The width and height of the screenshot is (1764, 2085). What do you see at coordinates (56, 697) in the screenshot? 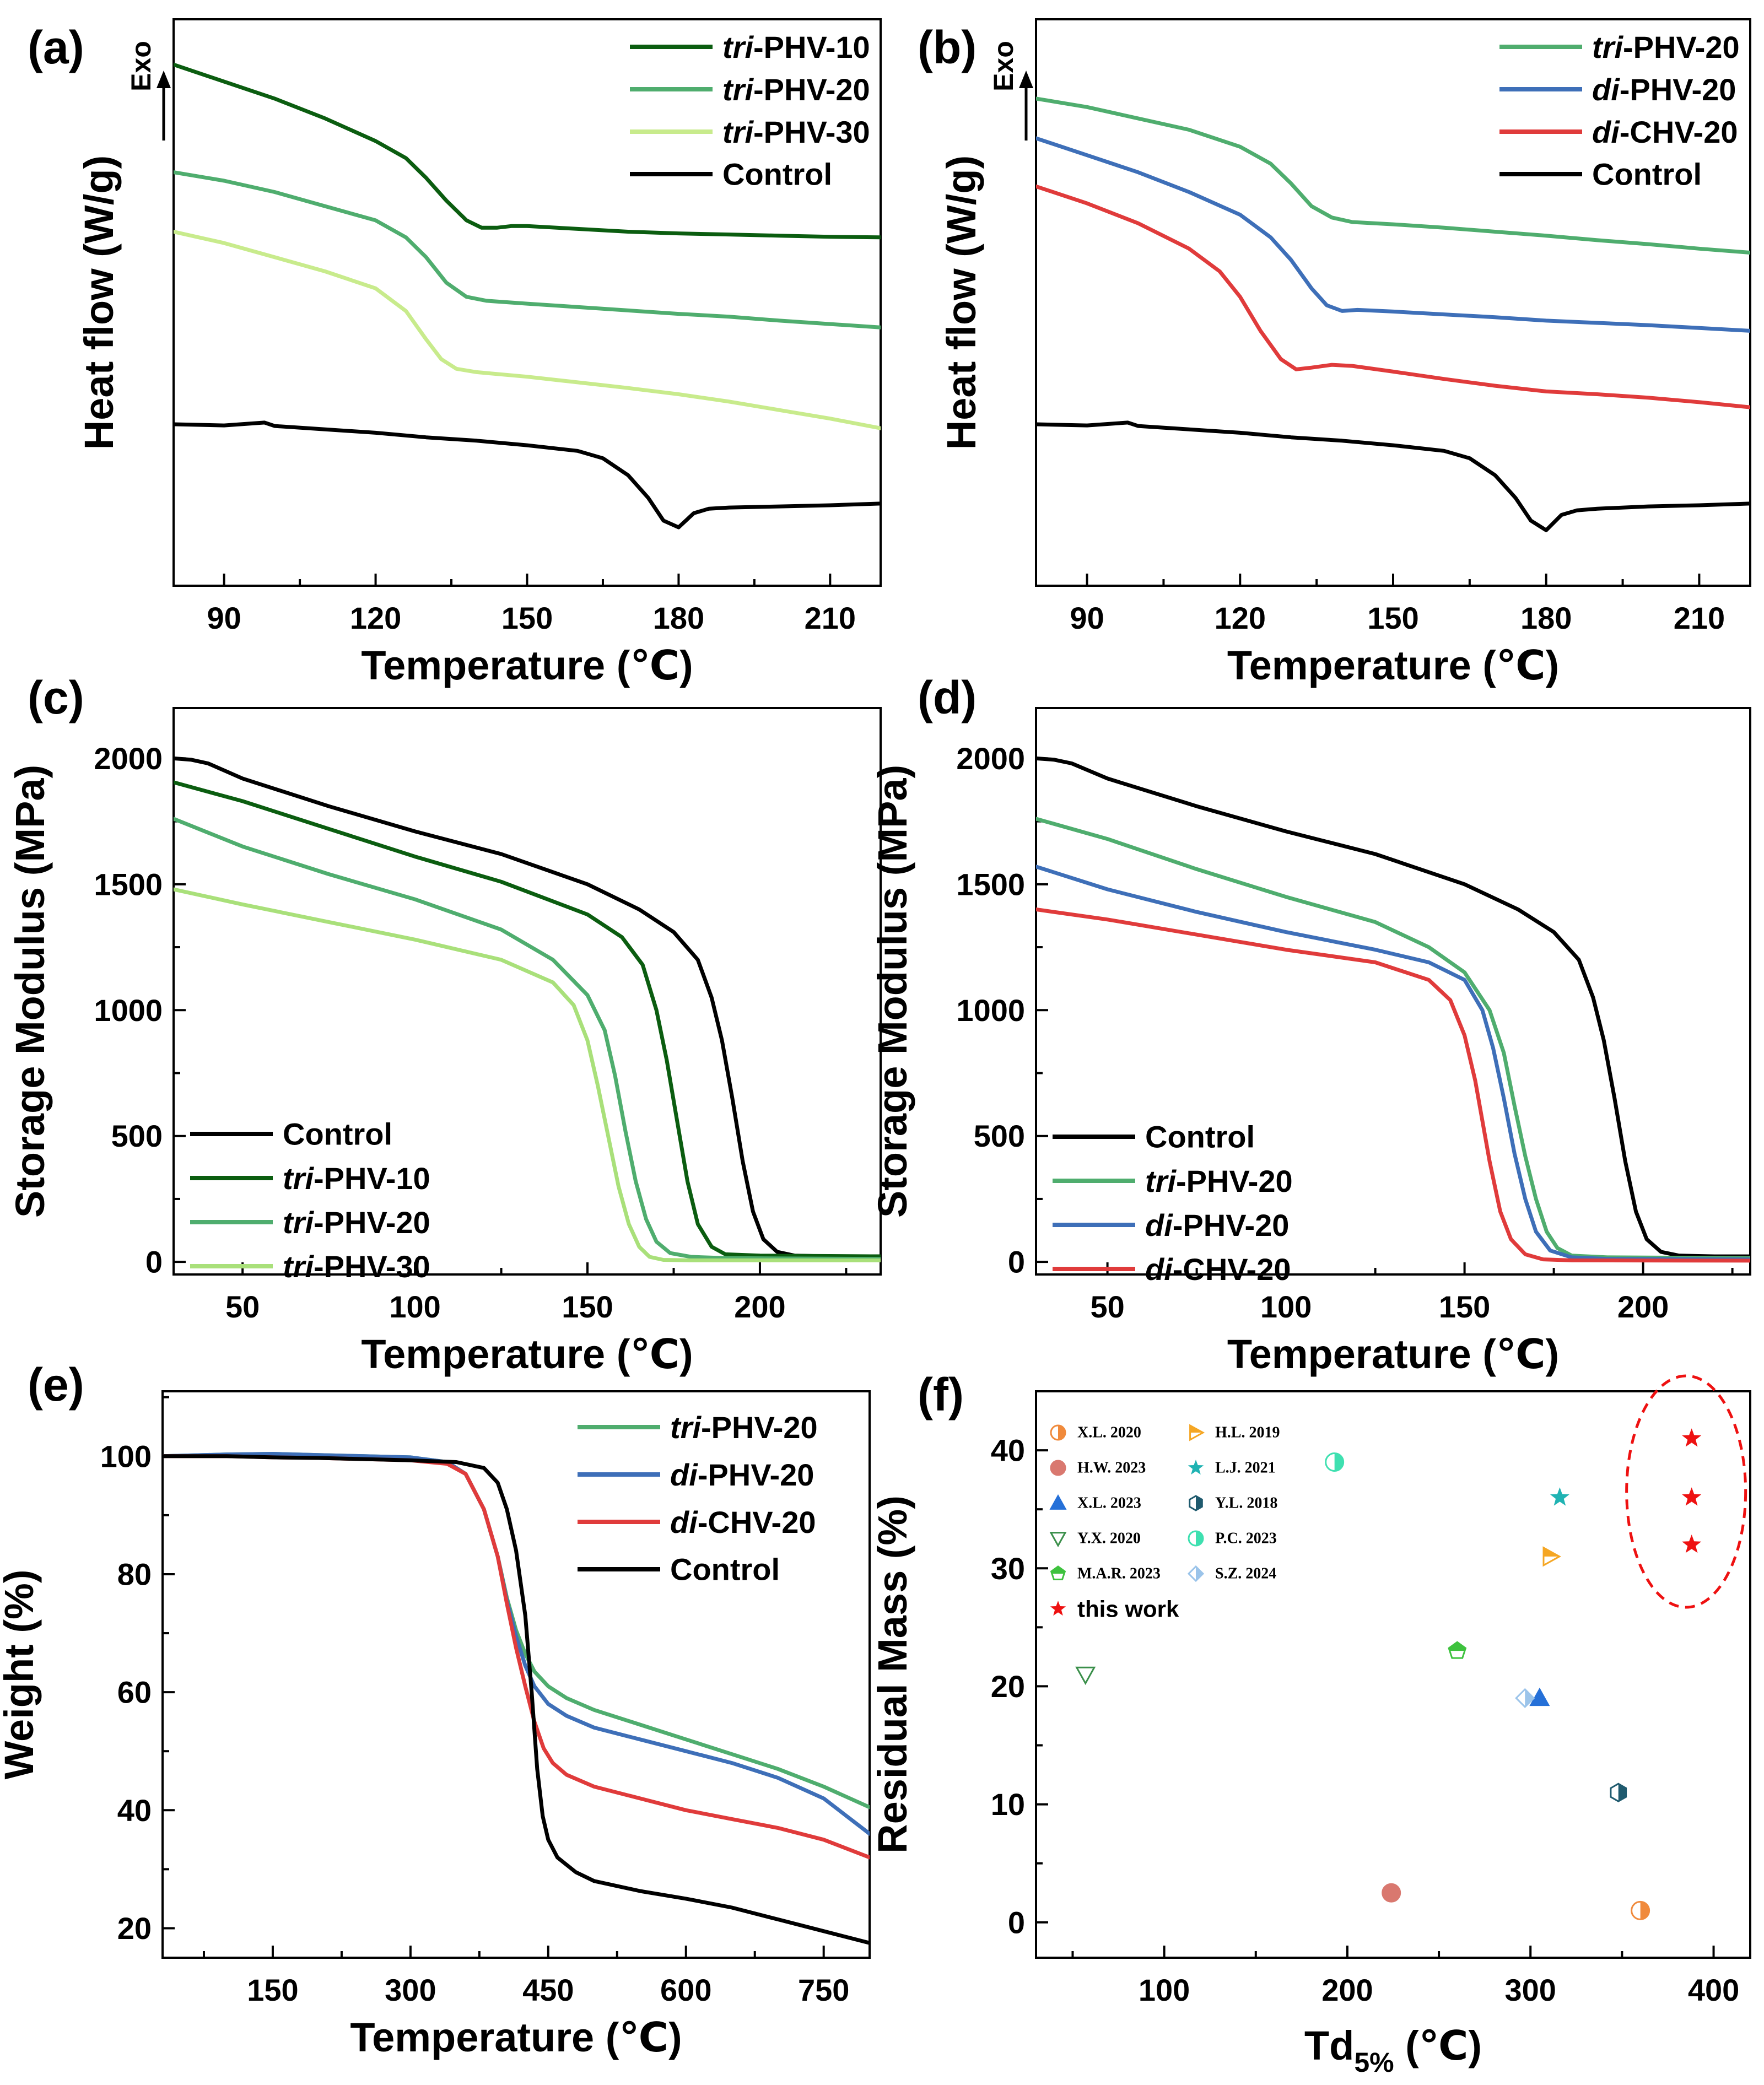
I see `panel-label: (c)` at bounding box center [56, 697].